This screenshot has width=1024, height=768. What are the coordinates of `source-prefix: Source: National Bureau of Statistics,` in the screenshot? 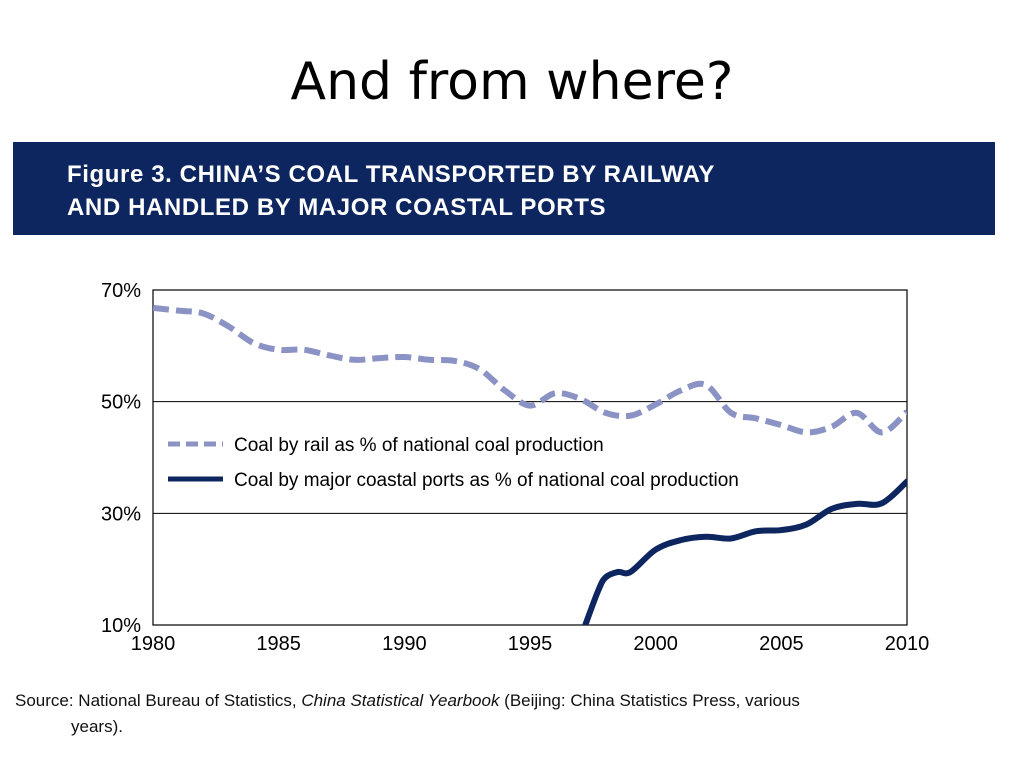 It's located at (158, 700).